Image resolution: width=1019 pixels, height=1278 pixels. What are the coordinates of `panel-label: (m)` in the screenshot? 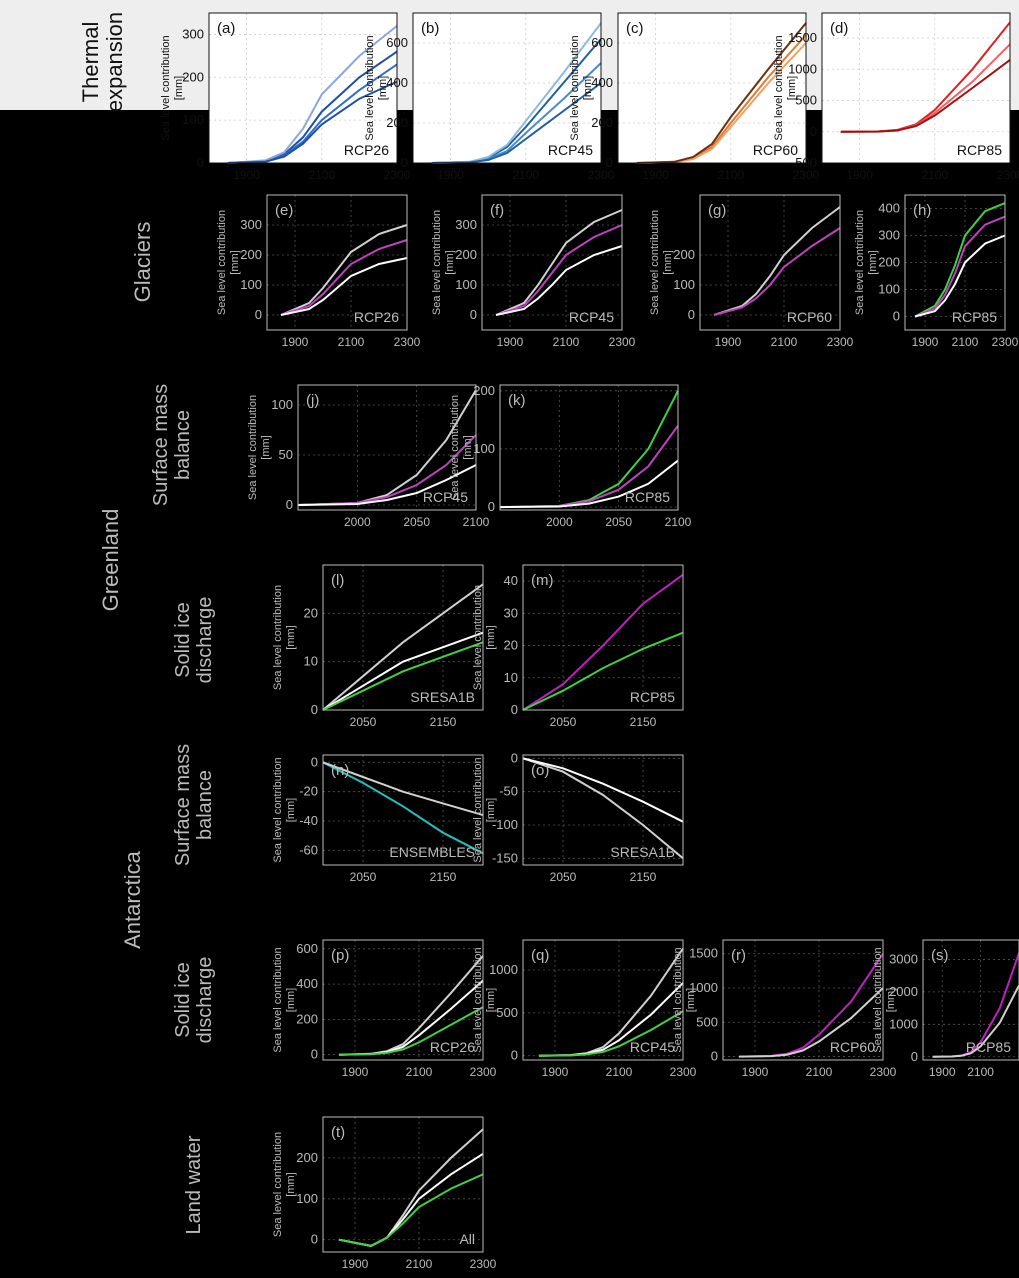 It's located at (542, 580).